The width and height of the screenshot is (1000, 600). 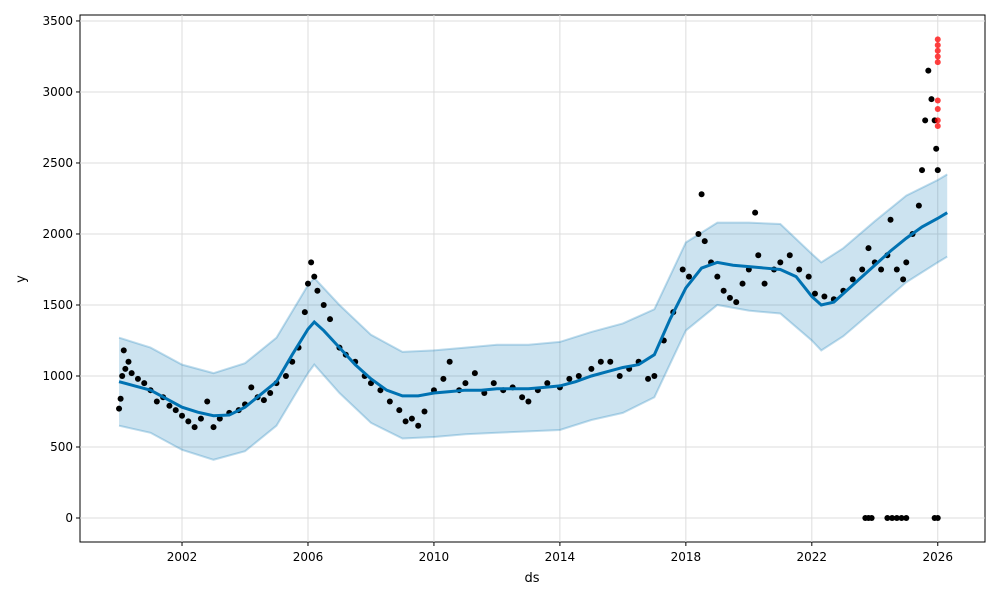 What do you see at coordinates (560, 557) in the screenshot?
I see `x-tick-label: 2014` at bounding box center [560, 557].